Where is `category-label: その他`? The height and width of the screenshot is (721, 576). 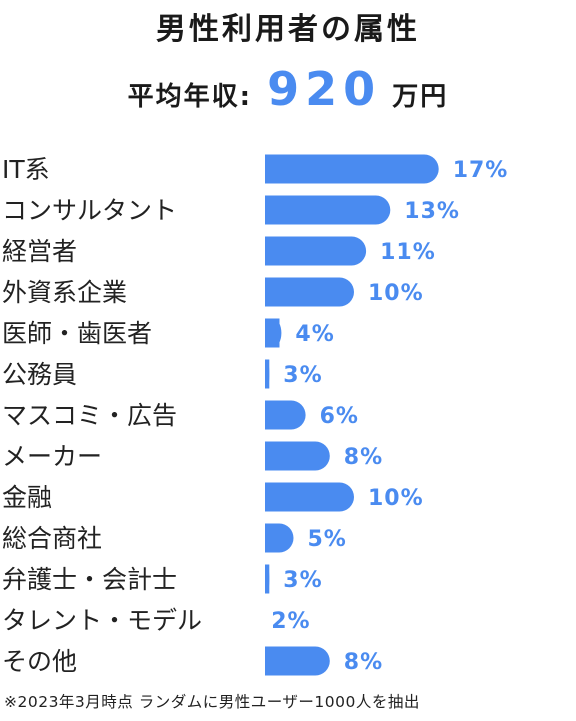
category-label: その他 is located at coordinates (39, 661).